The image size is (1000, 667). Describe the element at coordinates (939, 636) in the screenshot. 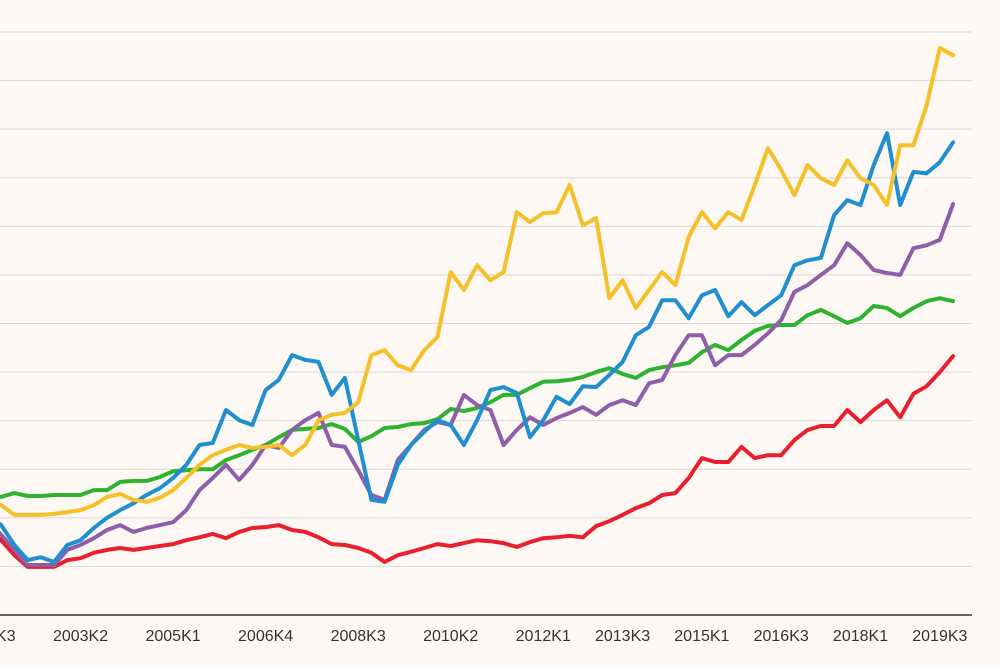

I see `x-tick-label: 2019K3` at that location.